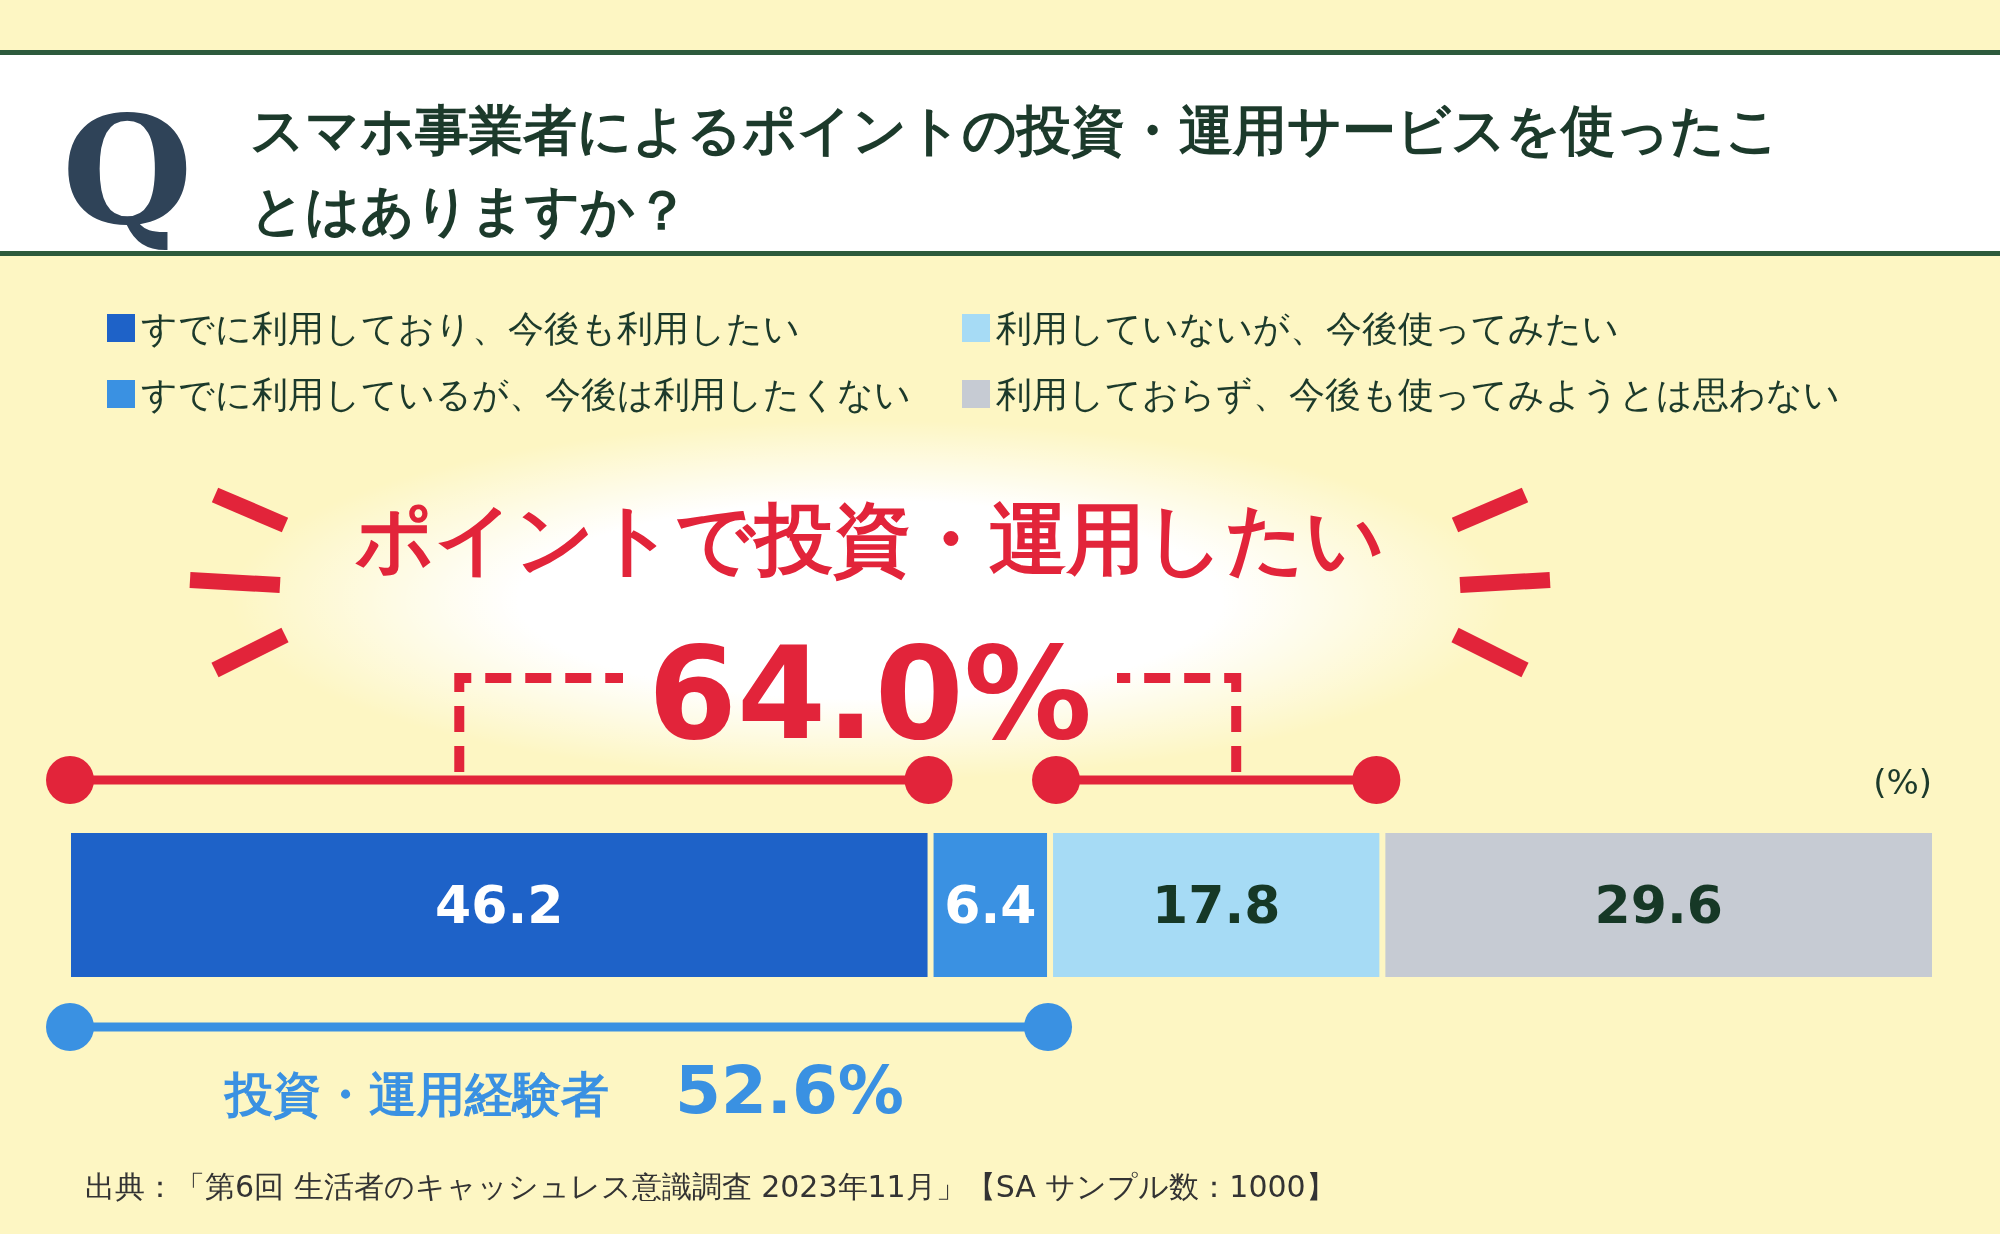 Image resolution: width=2000 pixels, height=1234 pixels. What do you see at coordinates (1216, 905) in the screenshot?
I see `data-label: 17.8` at bounding box center [1216, 905].